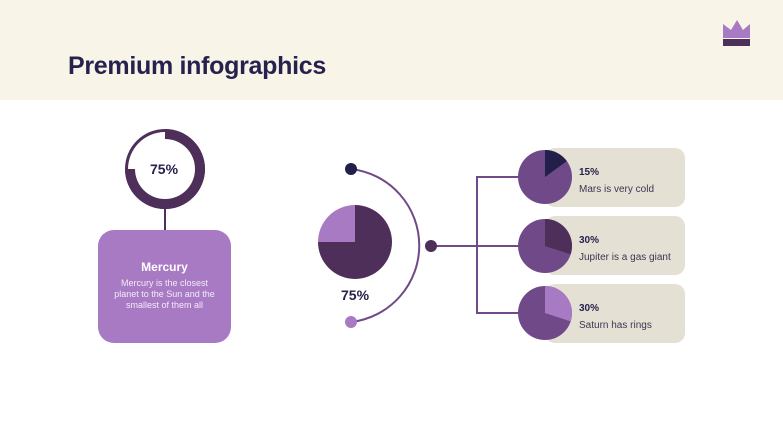 This screenshot has height=440, width=783. I want to click on card-text: Mars is very cold, so click(617, 189).